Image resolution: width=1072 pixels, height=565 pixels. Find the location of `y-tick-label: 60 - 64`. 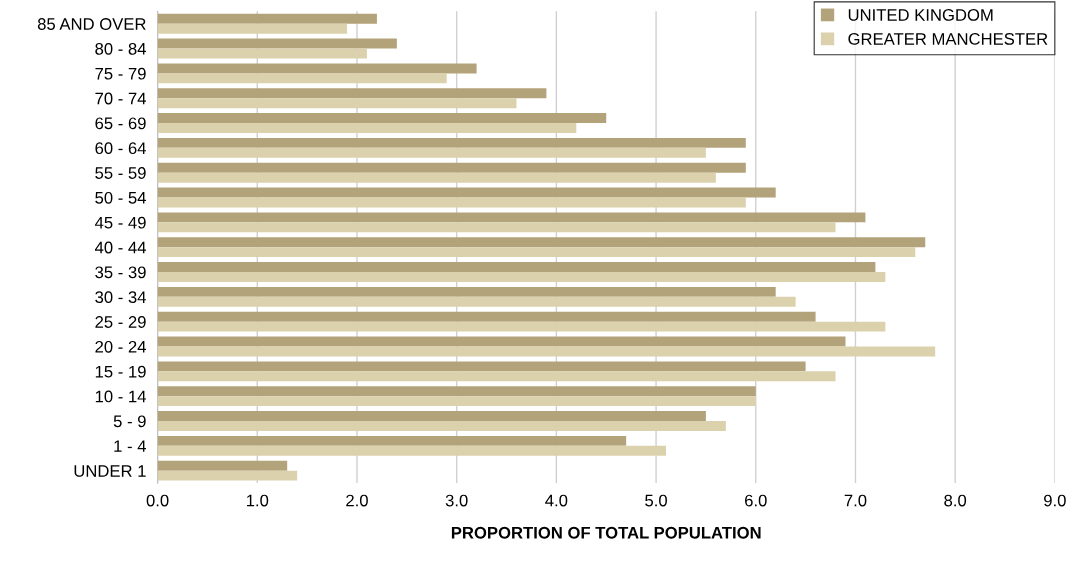

y-tick-label: 60 - 64 is located at coordinates (120, 148).